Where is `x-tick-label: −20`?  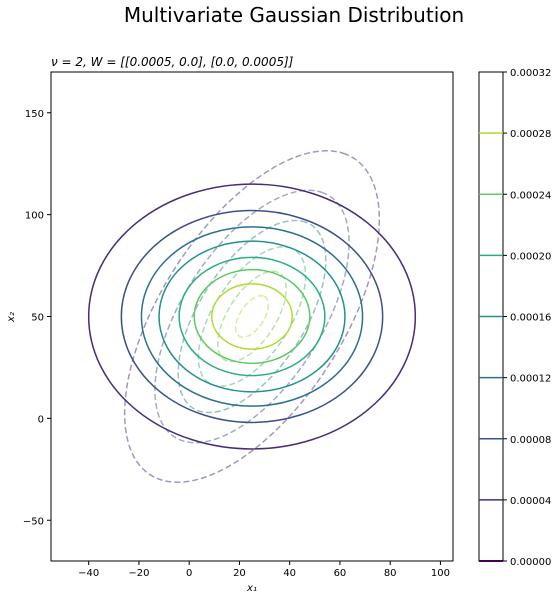
x-tick-label: −20 is located at coordinates (138, 573).